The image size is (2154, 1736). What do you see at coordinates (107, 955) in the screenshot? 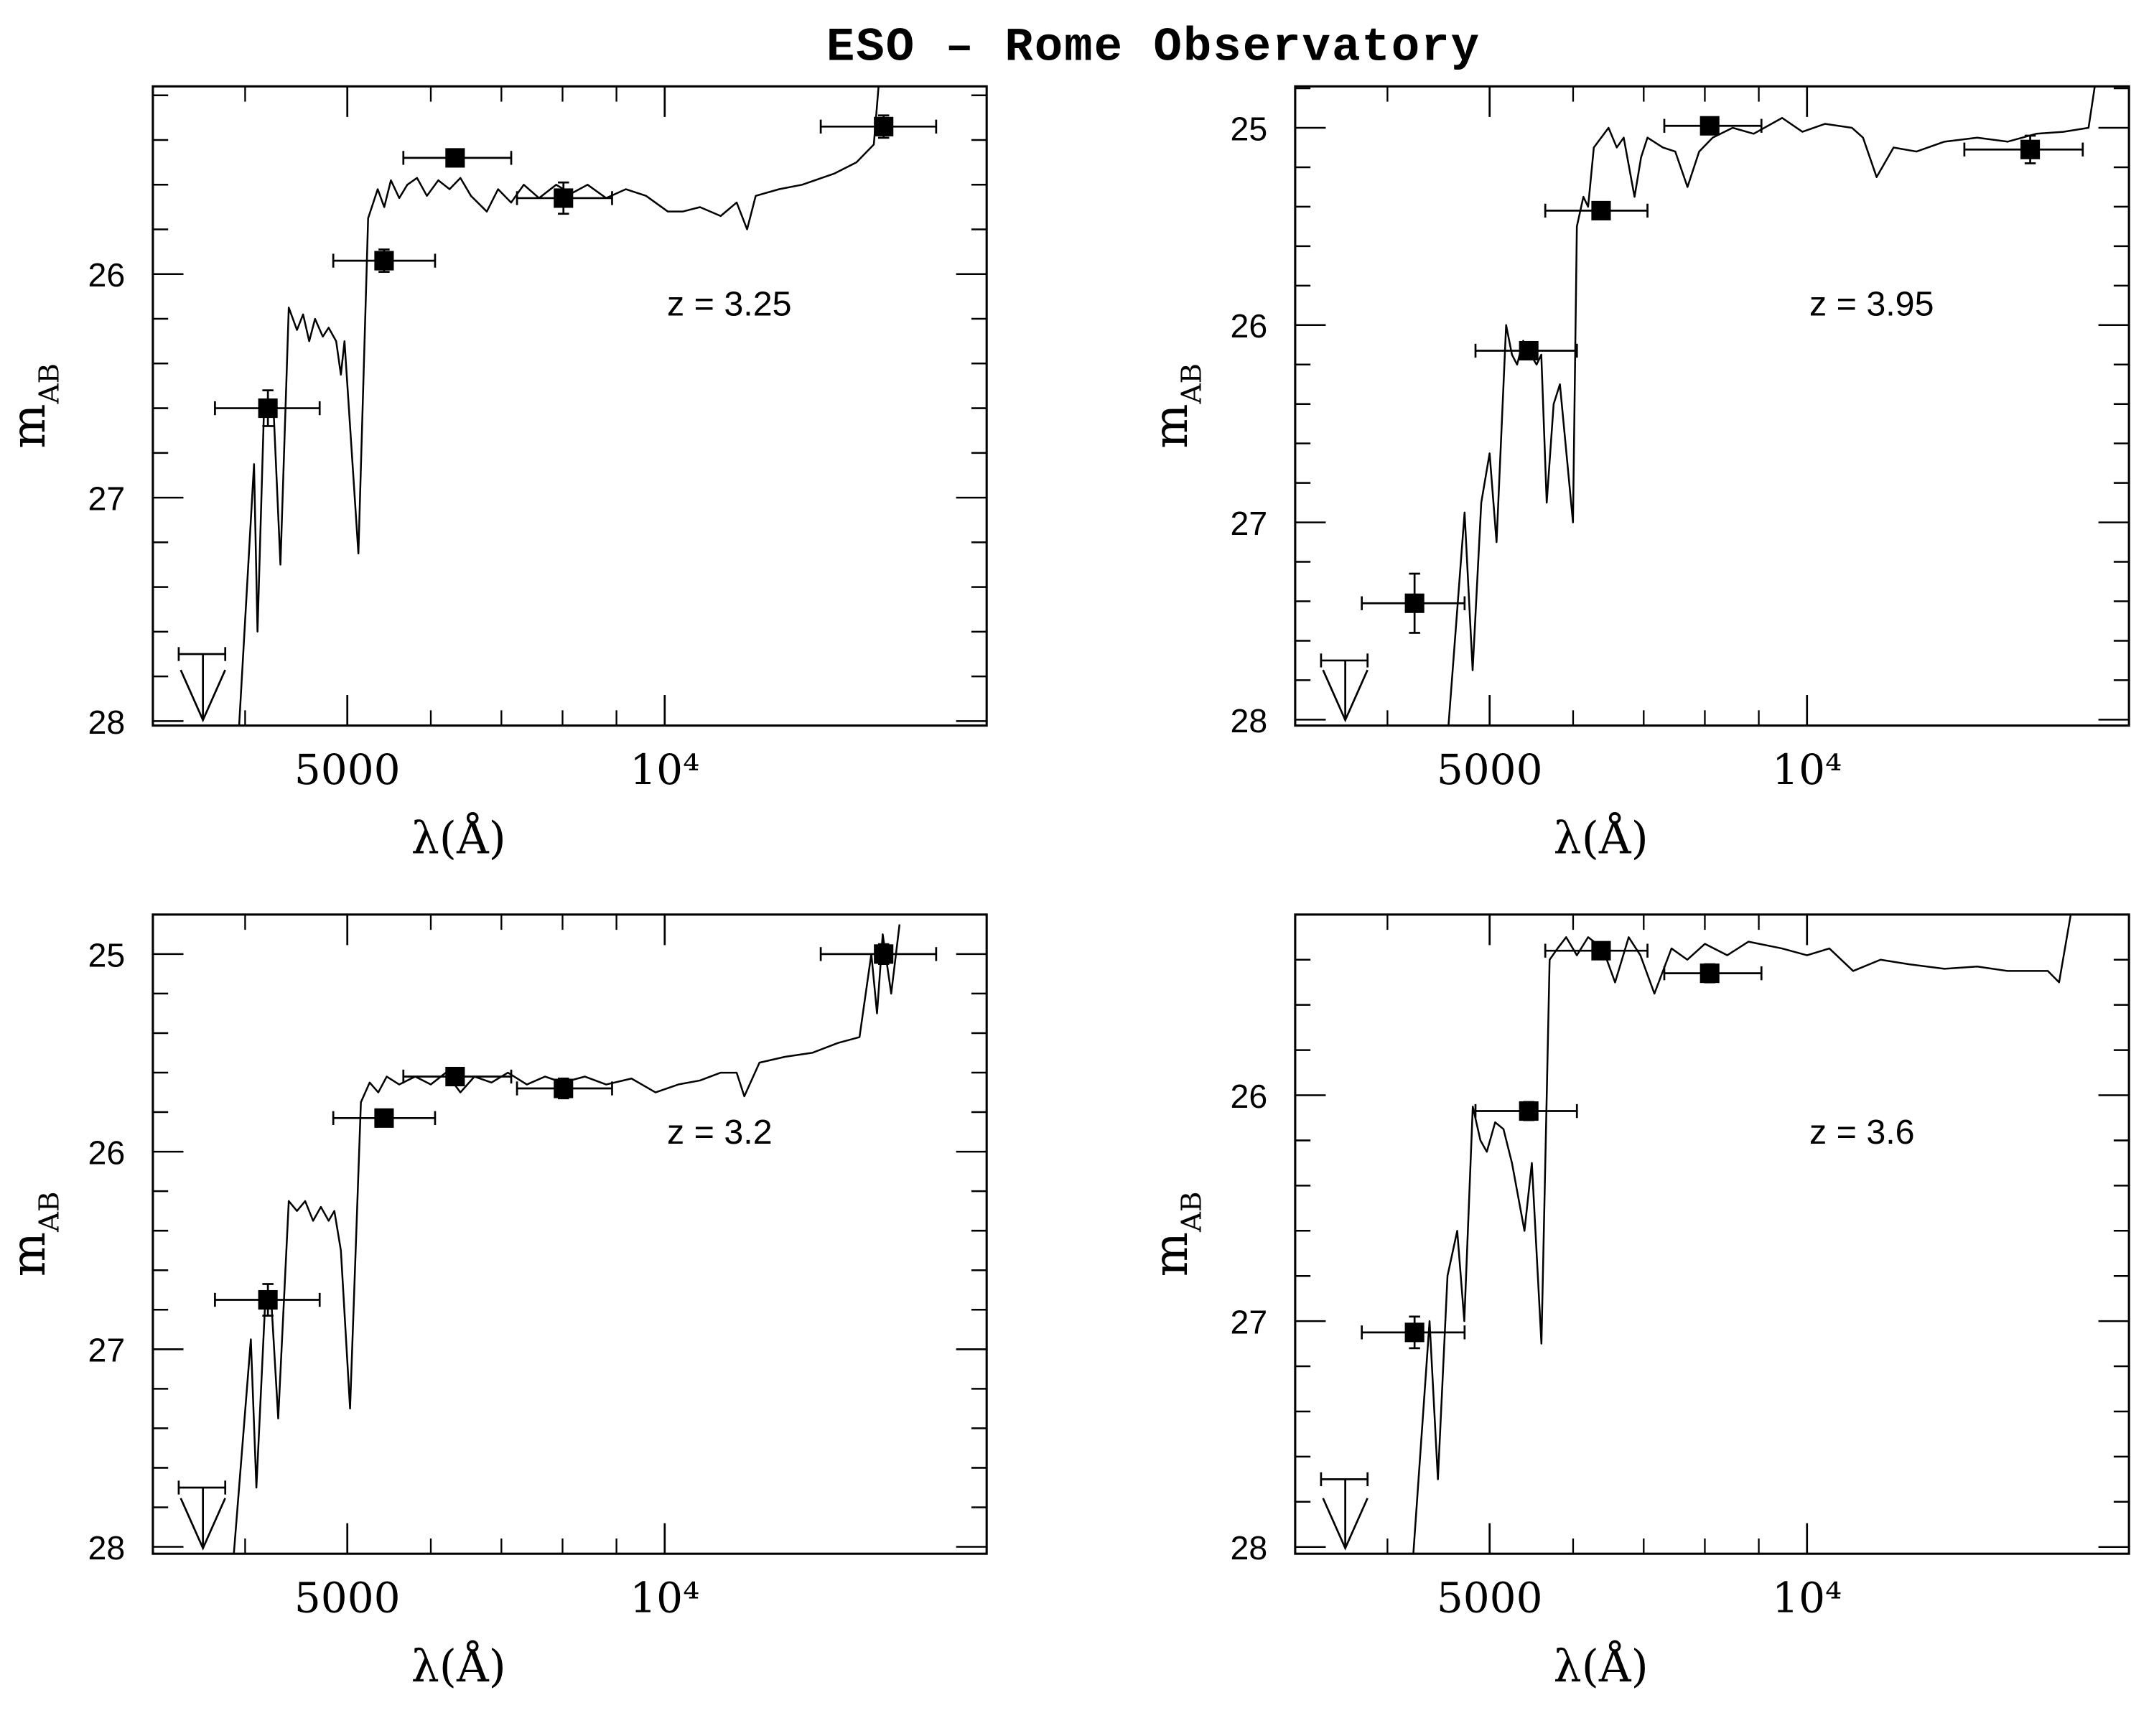
I see `y-tick-label: 25` at bounding box center [107, 955].